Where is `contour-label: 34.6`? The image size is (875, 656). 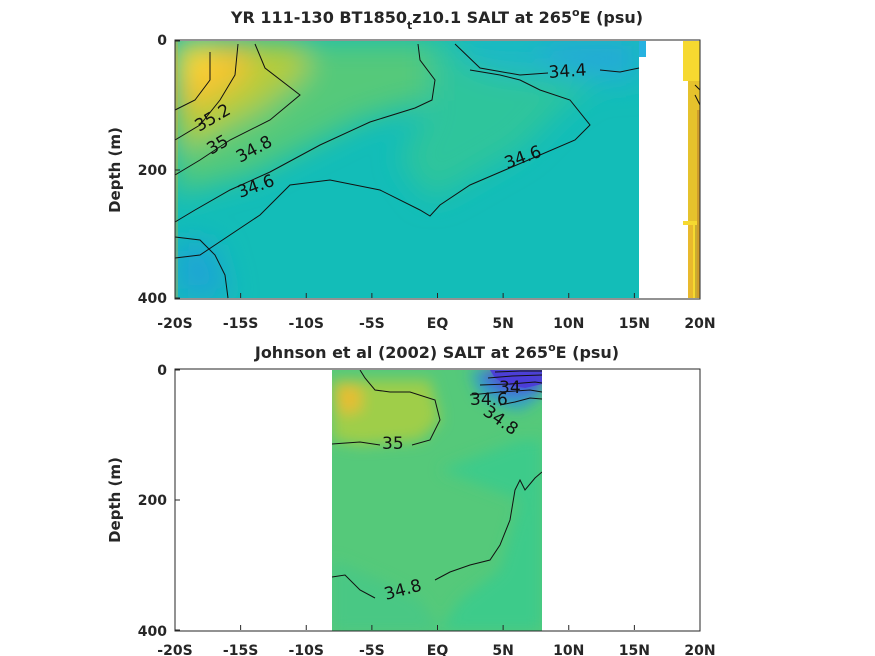
contour-label: 34.6 is located at coordinates (489, 400).